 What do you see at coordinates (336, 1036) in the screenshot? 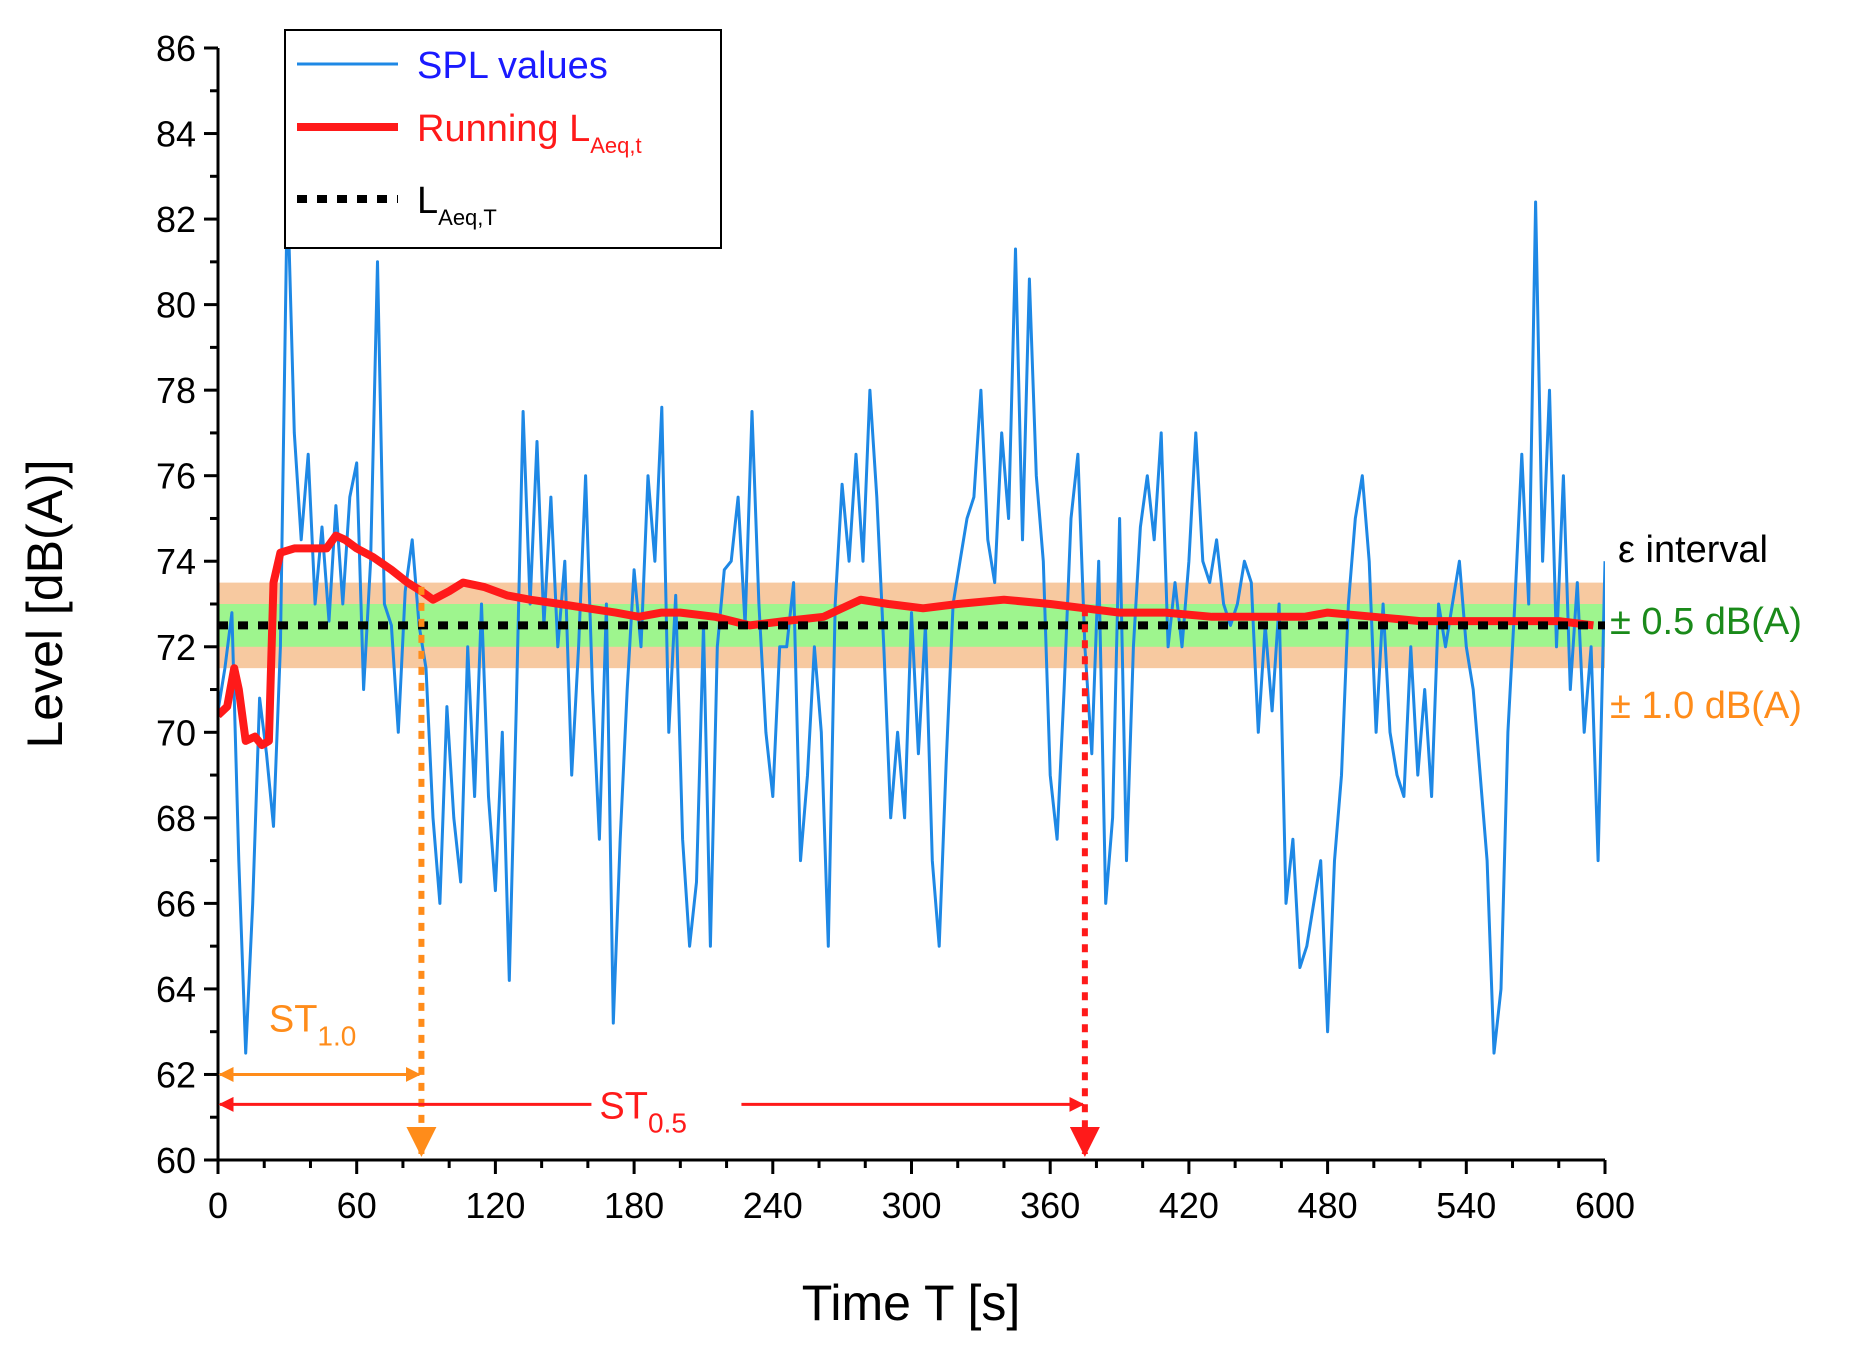
I see `marker-label-sub: 1.0` at bounding box center [336, 1036].